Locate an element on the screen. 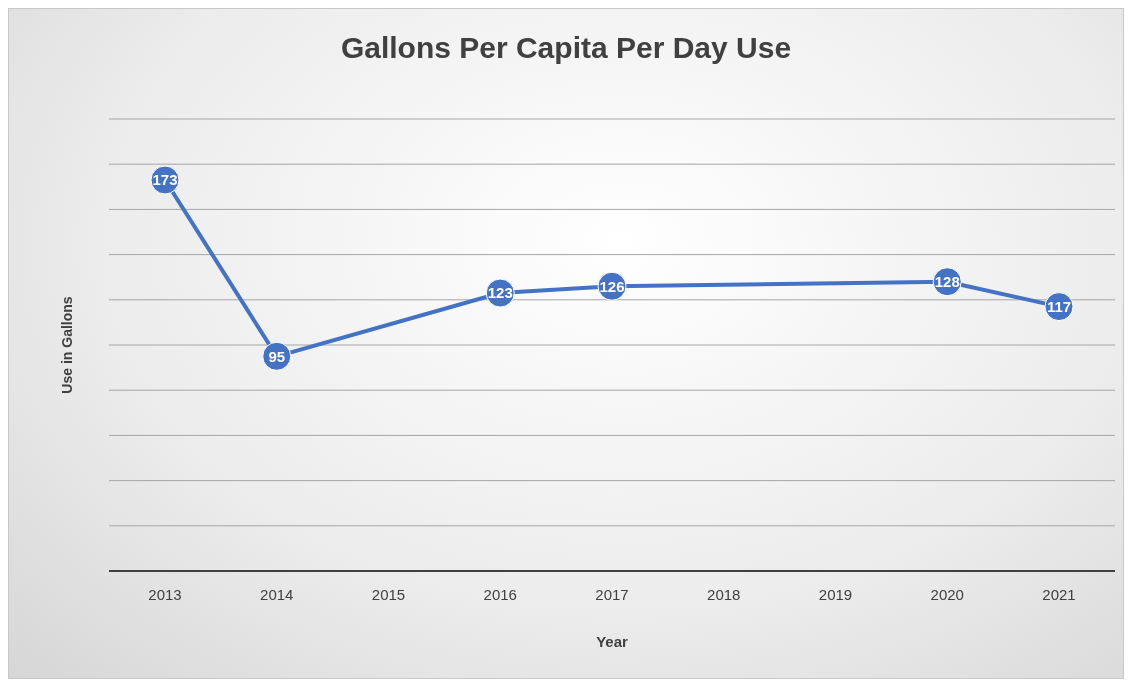 This screenshot has width=1130, height=685. x-tick-label: 2014 is located at coordinates (277, 594).